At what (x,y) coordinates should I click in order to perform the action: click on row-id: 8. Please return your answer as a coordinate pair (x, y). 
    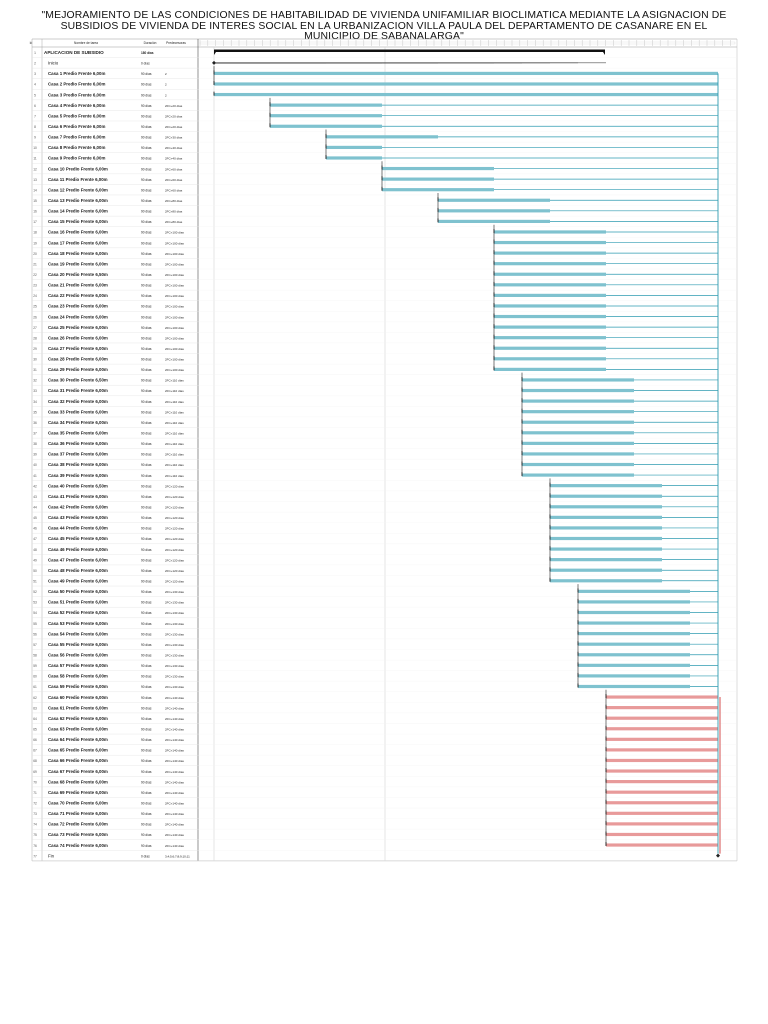
    Looking at the image, I should click on (35, 127).